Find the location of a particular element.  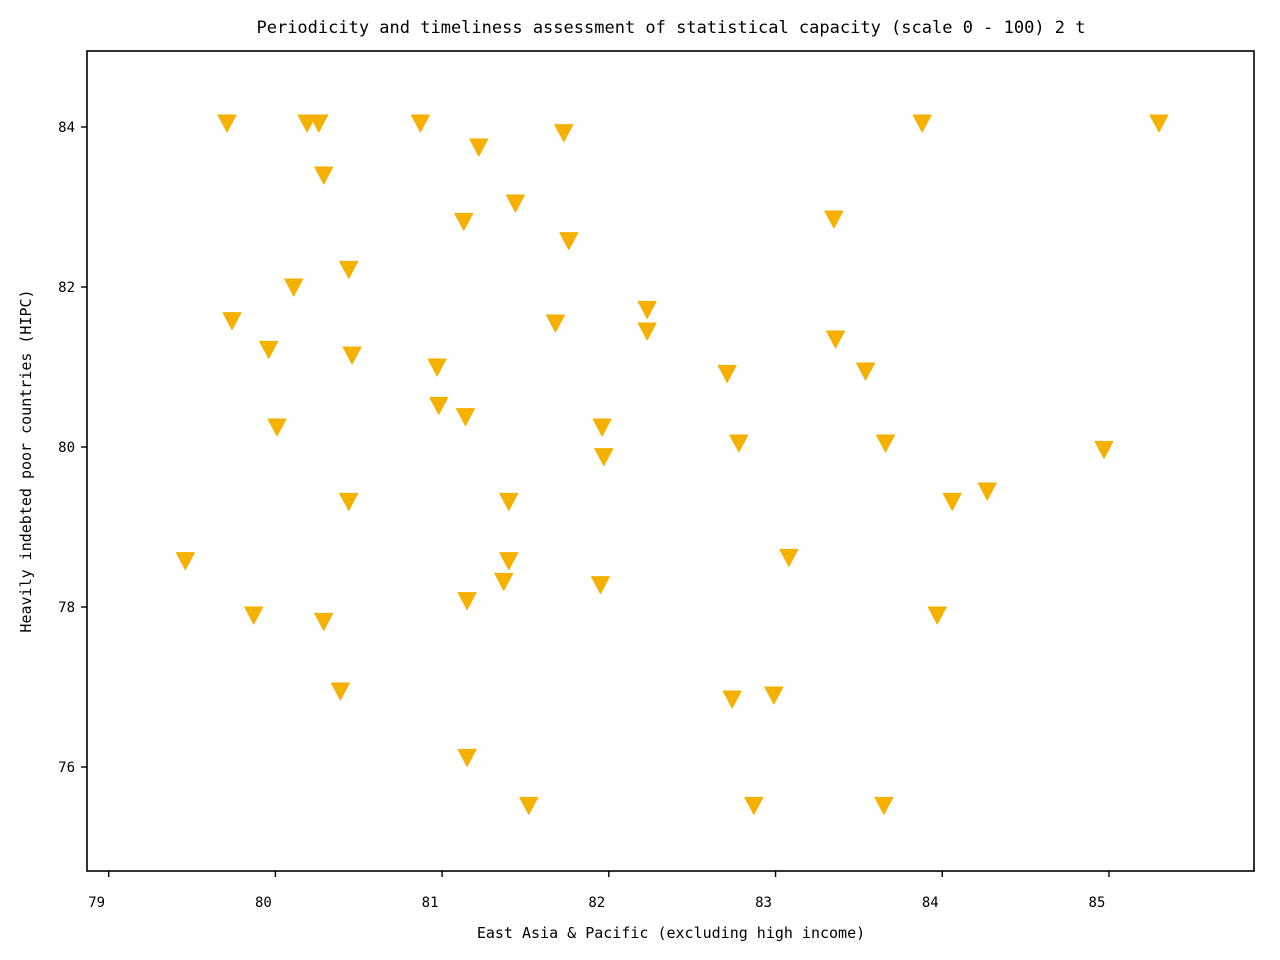

y-axis-label: Heavily indebted poor countries (HIPC) is located at coordinates (26, 460).